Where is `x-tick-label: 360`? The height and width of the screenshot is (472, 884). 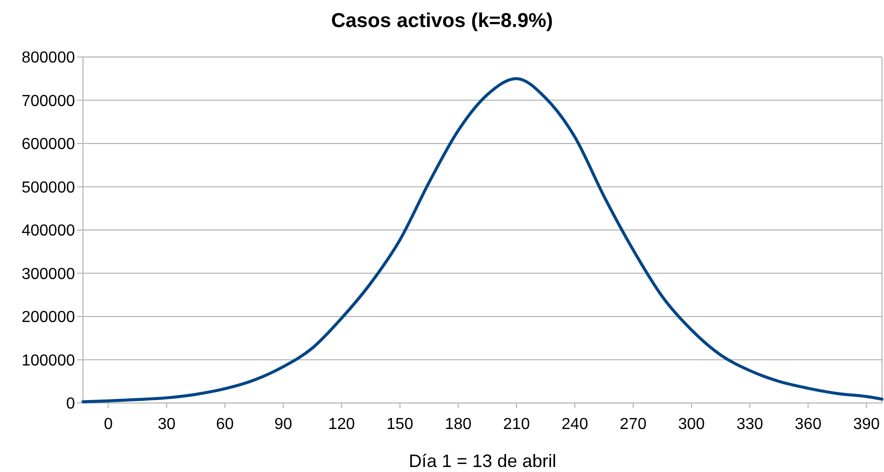 x-tick-label: 360 is located at coordinates (808, 424).